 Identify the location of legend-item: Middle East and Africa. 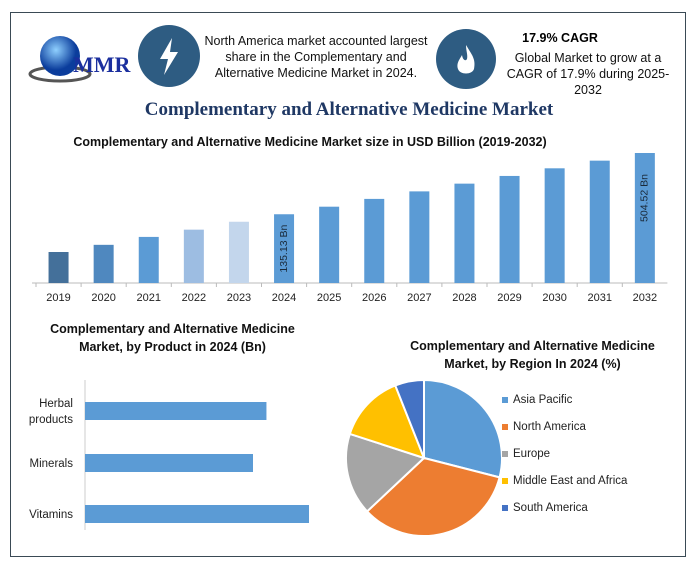
(564, 481).